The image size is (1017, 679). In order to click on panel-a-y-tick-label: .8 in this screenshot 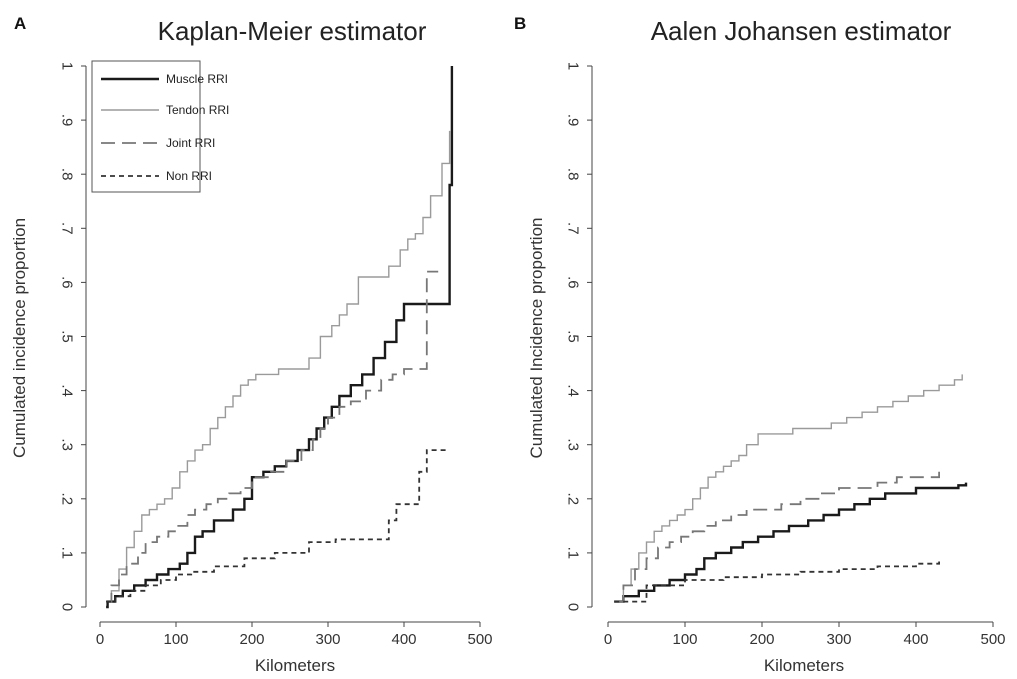, I will do `click(67, 174)`.